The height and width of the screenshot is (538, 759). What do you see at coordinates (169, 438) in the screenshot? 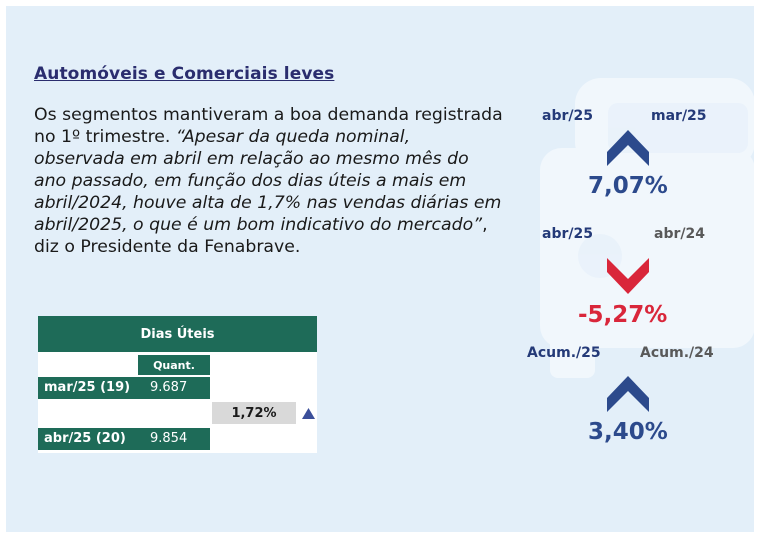
I see `row-value: 9.854` at bounding box center [169, 438].